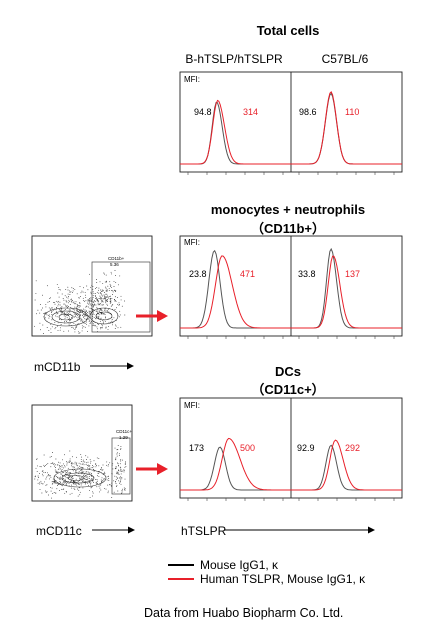  I want to click on axis-label-mcd11c: mCD11c, so click(59, 531).